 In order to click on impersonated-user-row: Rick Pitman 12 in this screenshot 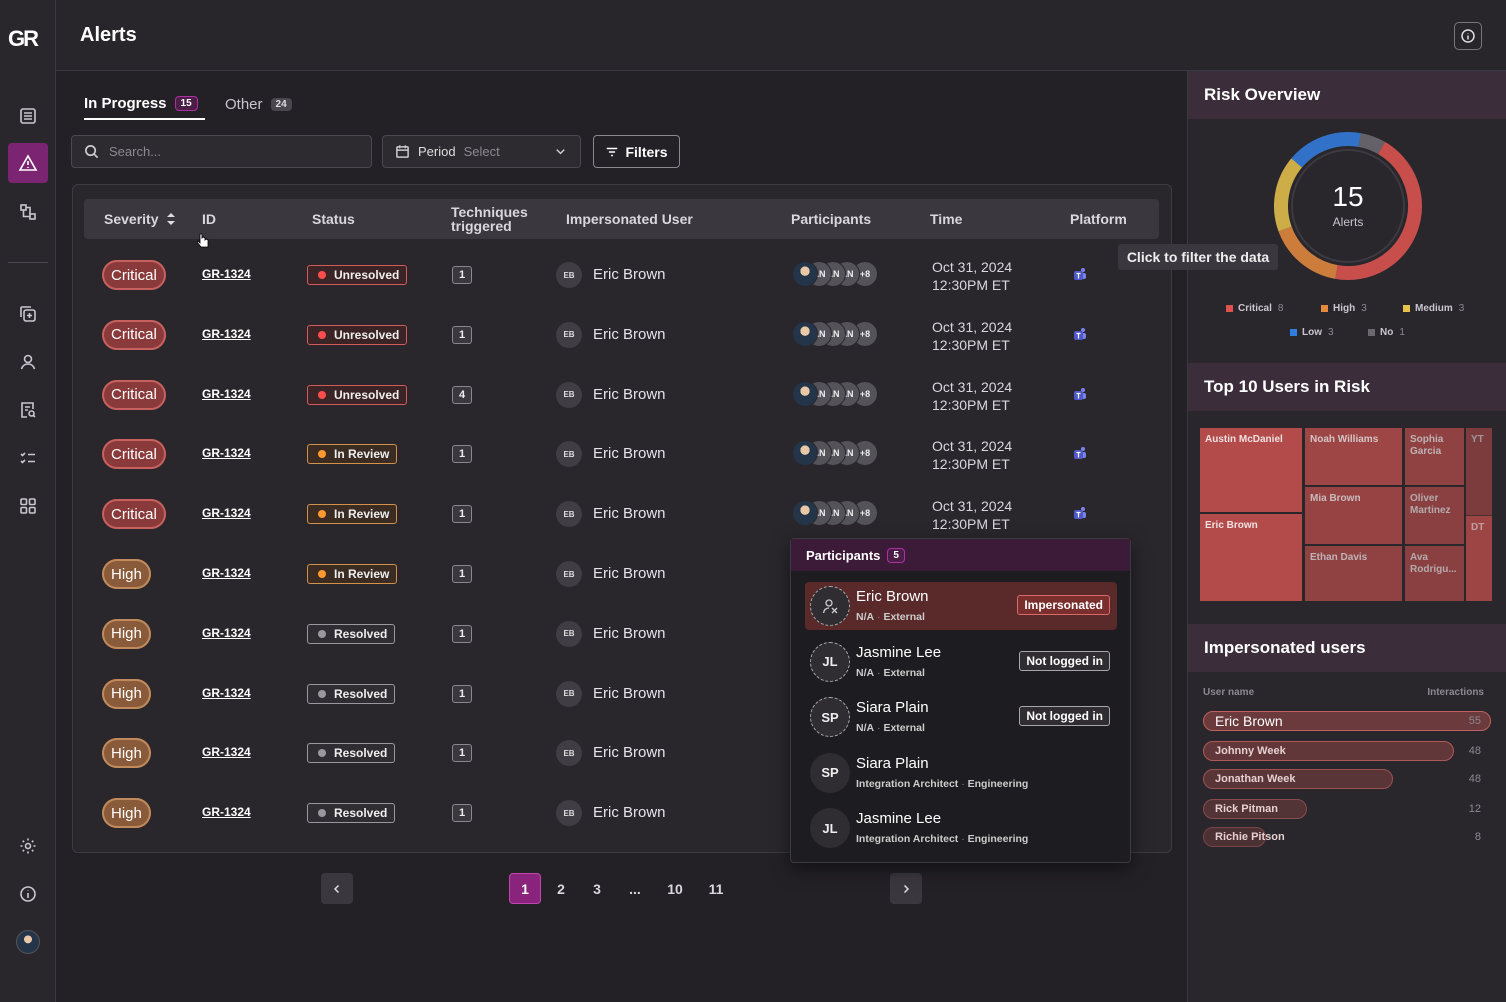, I will do `click(1347, 809)`.